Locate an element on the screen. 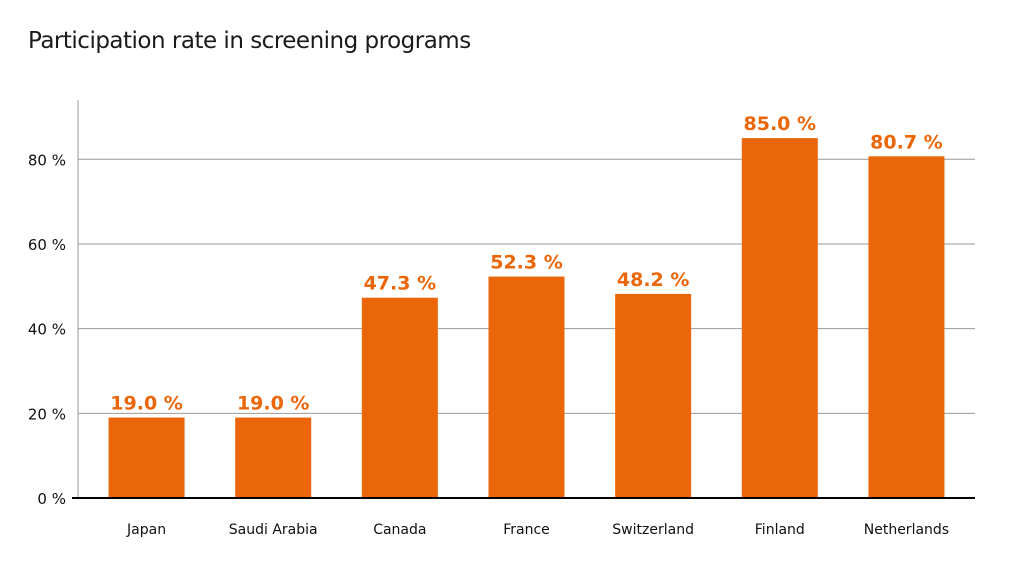  x-tick-label: Finland is located at coordinates (780, 530).